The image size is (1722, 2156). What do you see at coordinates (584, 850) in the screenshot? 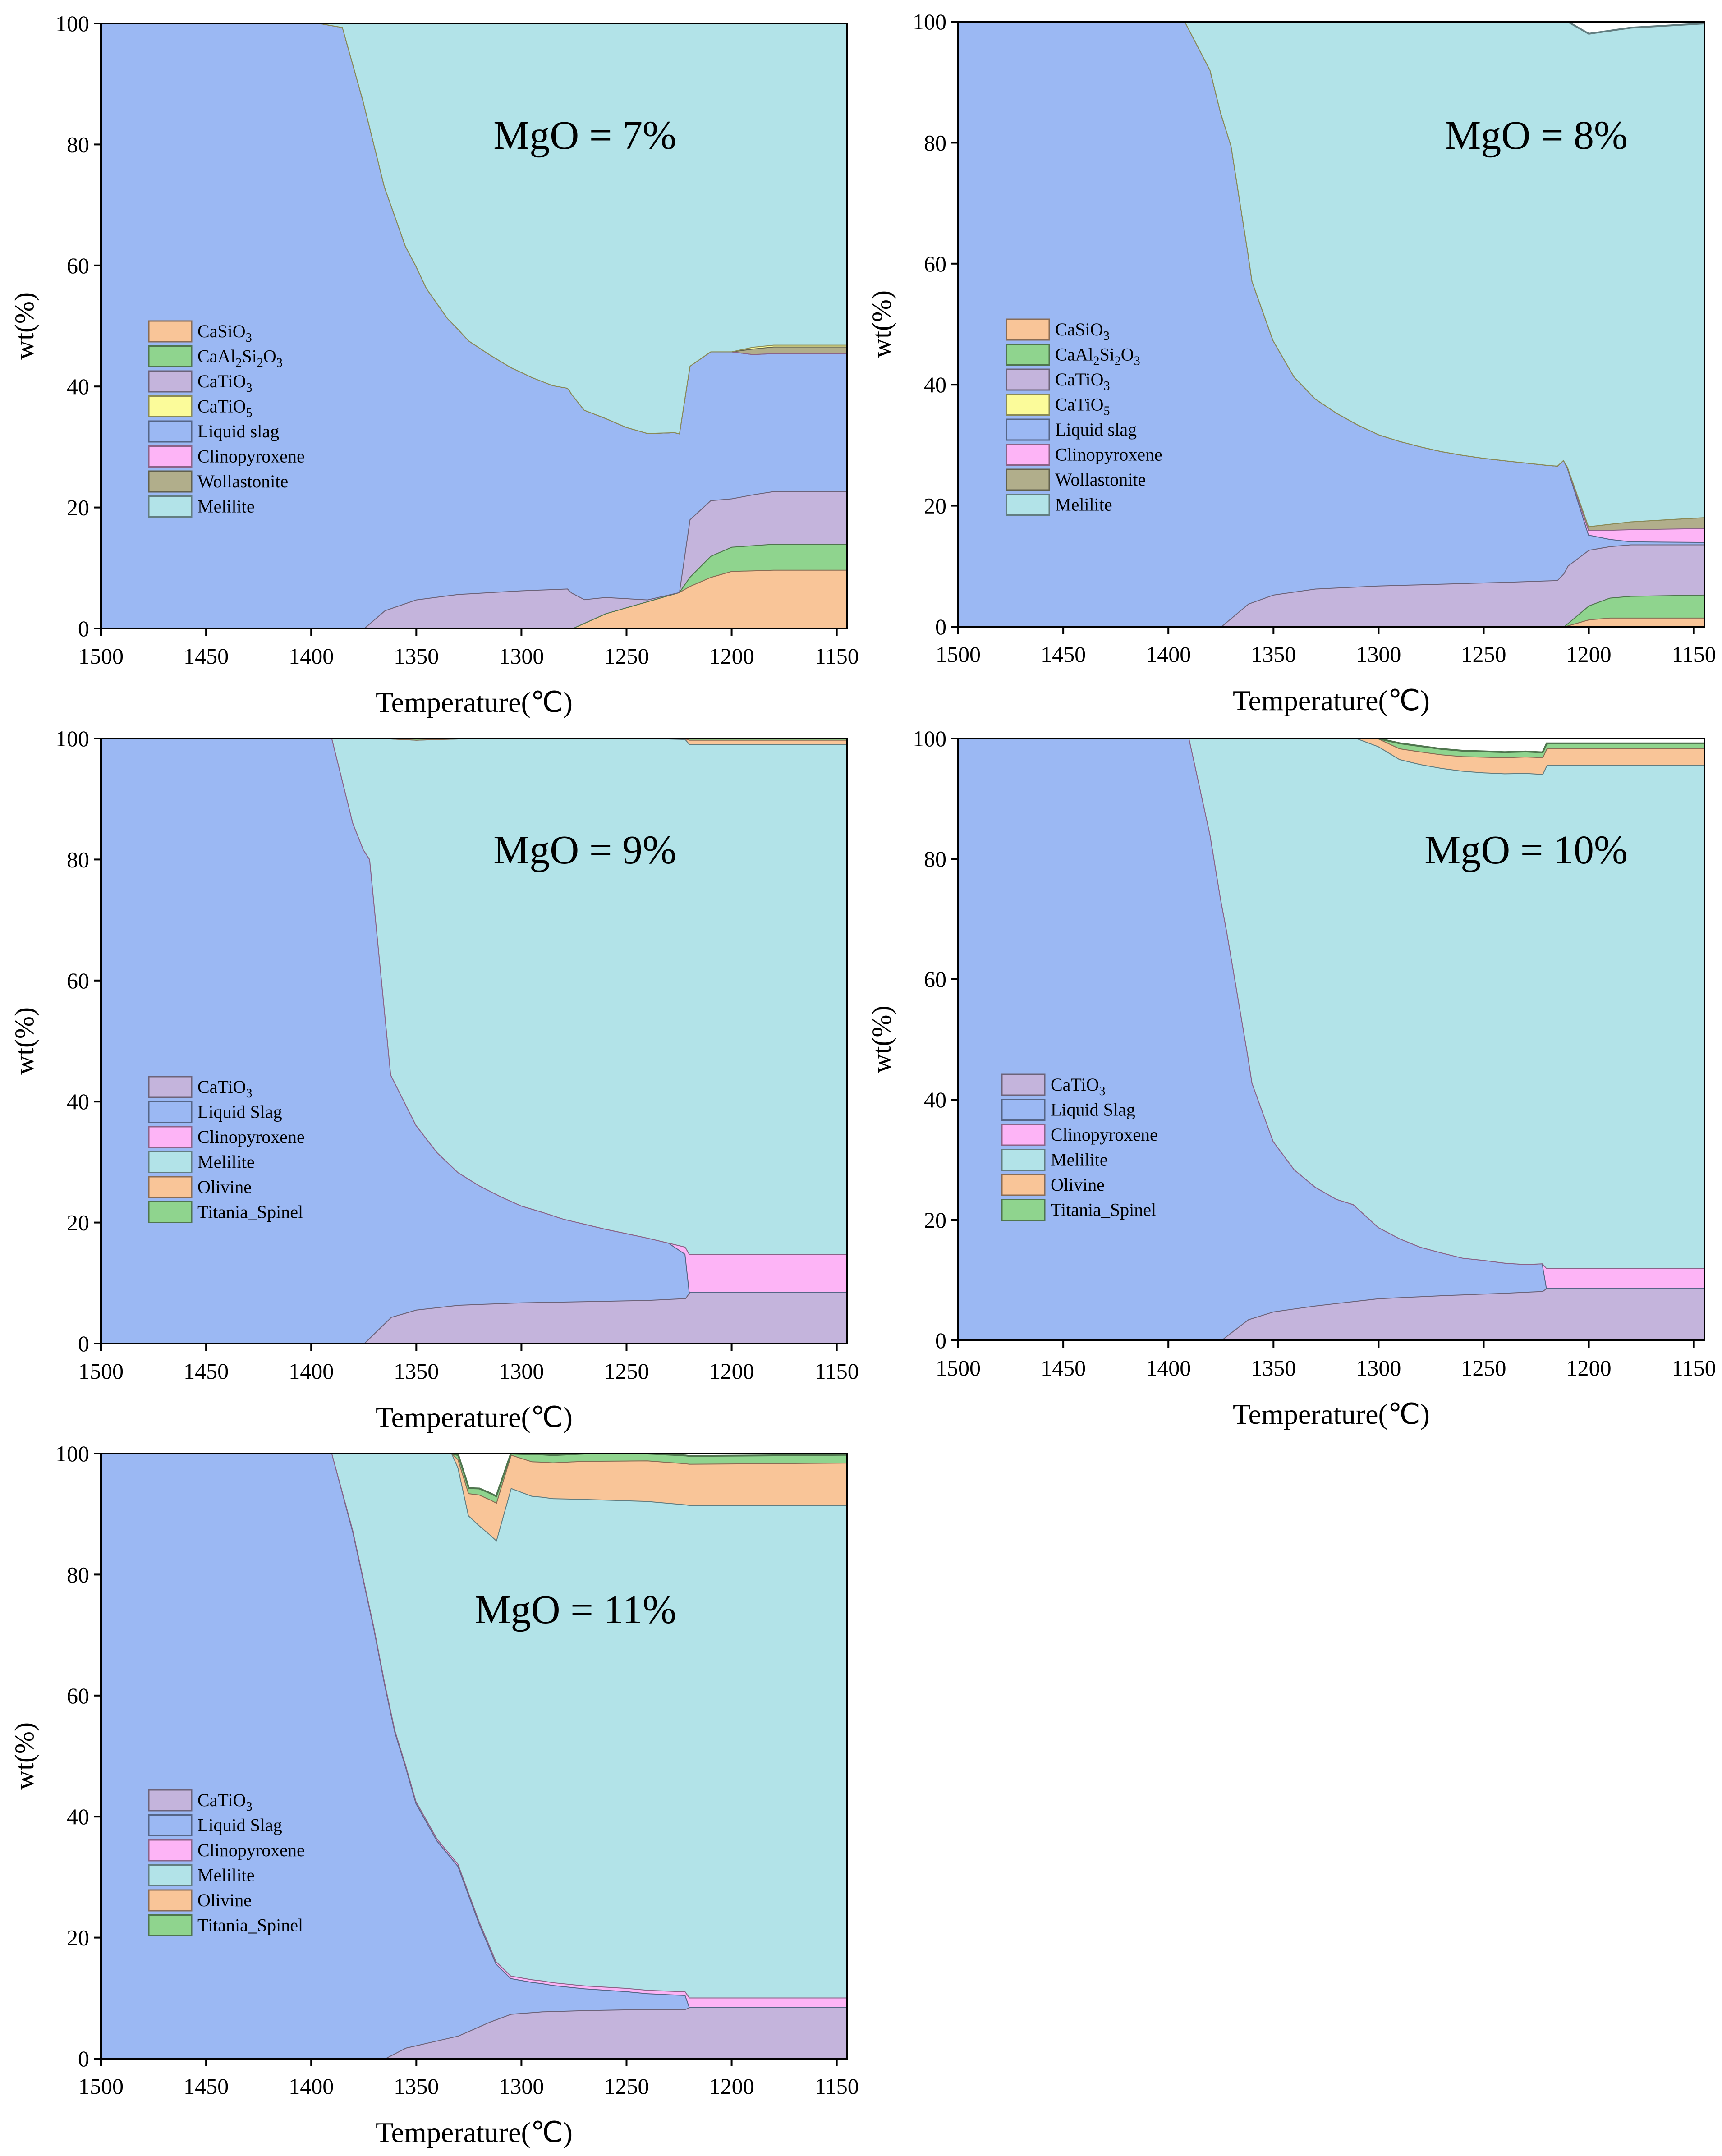
I see `panel-title: MgO = 9%` at bounding box center [584, 850].